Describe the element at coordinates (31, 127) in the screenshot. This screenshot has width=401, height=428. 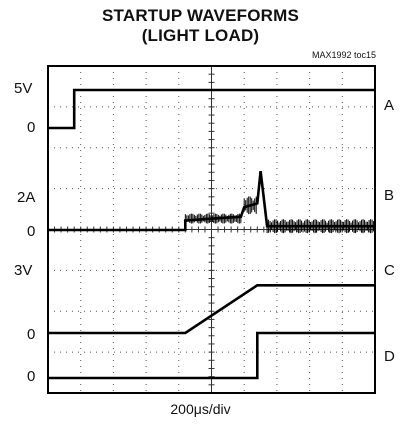
I see `y-label-a-zero: 0` at that location.